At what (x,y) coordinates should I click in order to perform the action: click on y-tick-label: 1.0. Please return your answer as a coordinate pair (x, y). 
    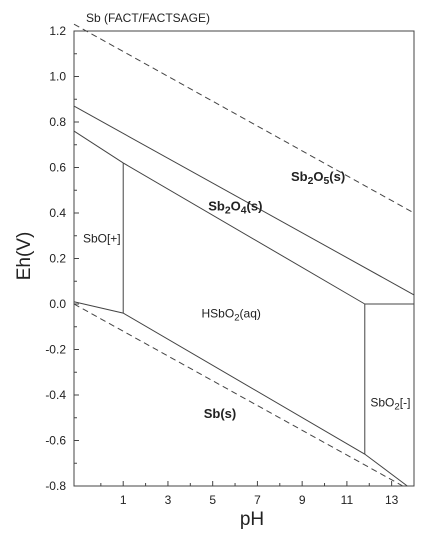
    Looking at the image, I should click on (57, 77).